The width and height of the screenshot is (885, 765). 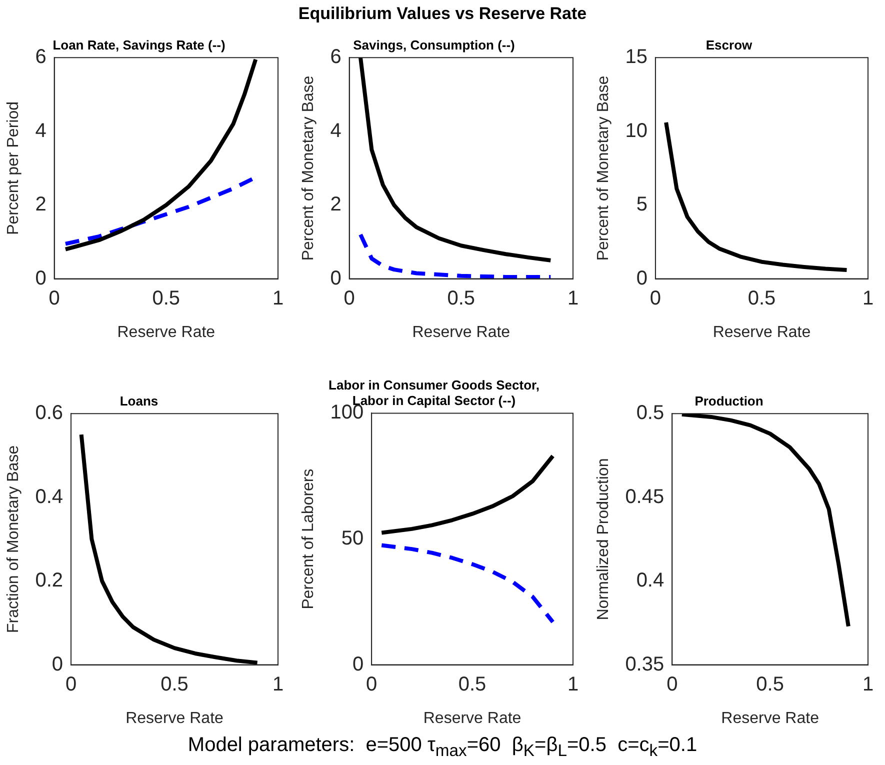 I want to click on y-tick-label: 10, so click(x=636, y=131).